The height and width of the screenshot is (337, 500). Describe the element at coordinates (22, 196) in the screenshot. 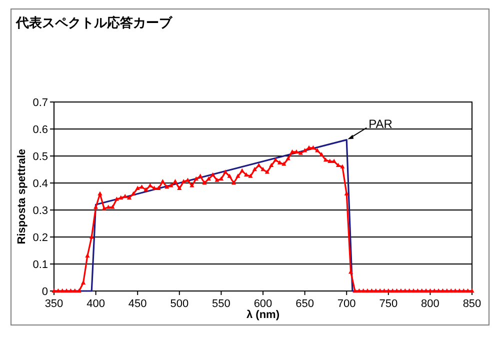

I see `y-axis-title: Risposta spettrale` at that location.